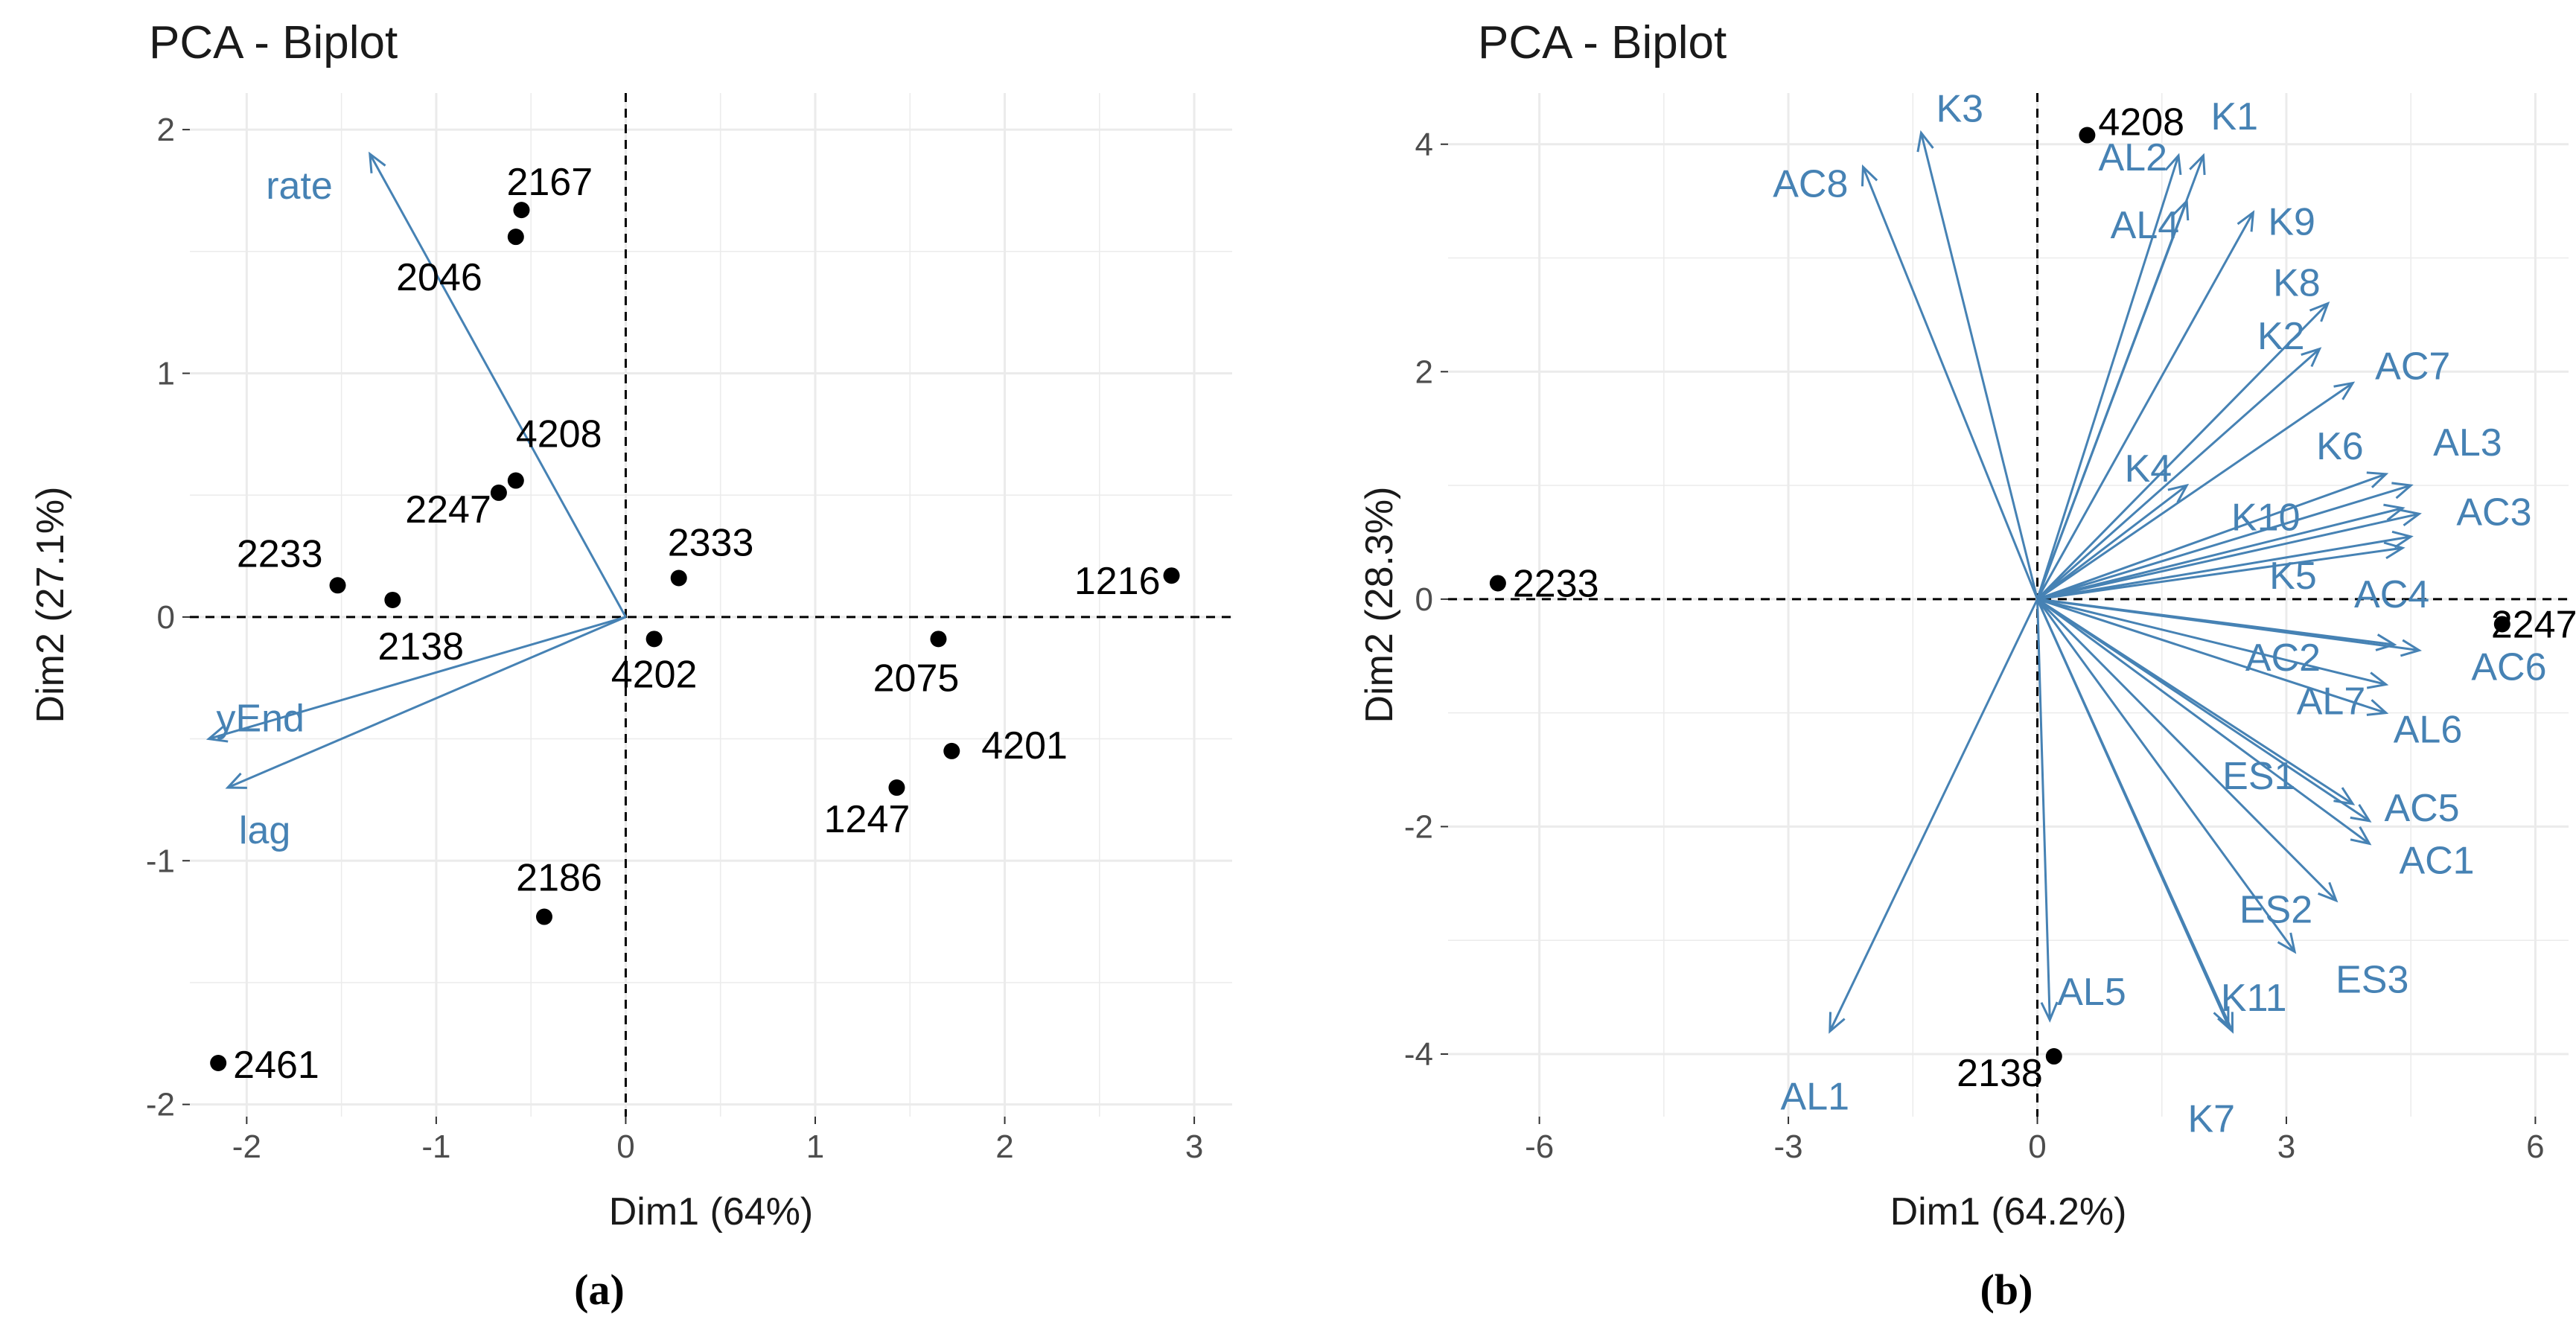 This screenshot has height=1331, width=2576. What do you see at coordinates (2173, 164) in the screenshot?
I see `arrowhead-al2` at bounding box center [2173, 164].